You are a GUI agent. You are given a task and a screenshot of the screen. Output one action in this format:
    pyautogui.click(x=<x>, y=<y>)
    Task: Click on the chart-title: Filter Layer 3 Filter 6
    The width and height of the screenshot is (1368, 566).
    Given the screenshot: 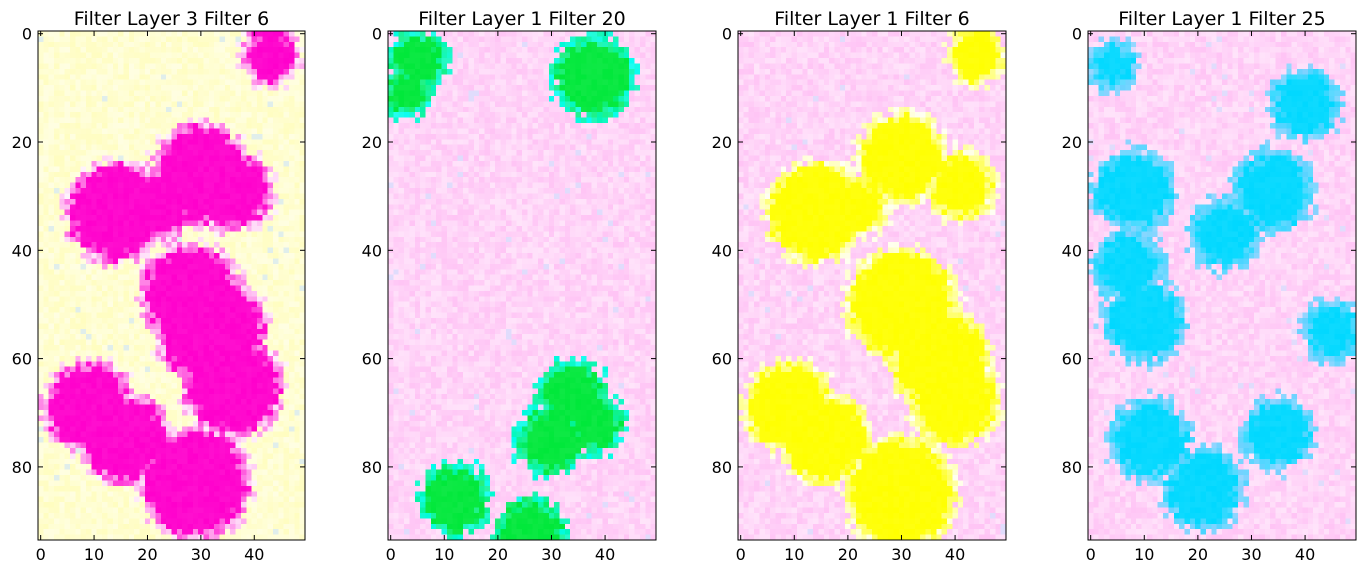 What is the action you would take?
    pyautogui.click(x=171, y=19)
    